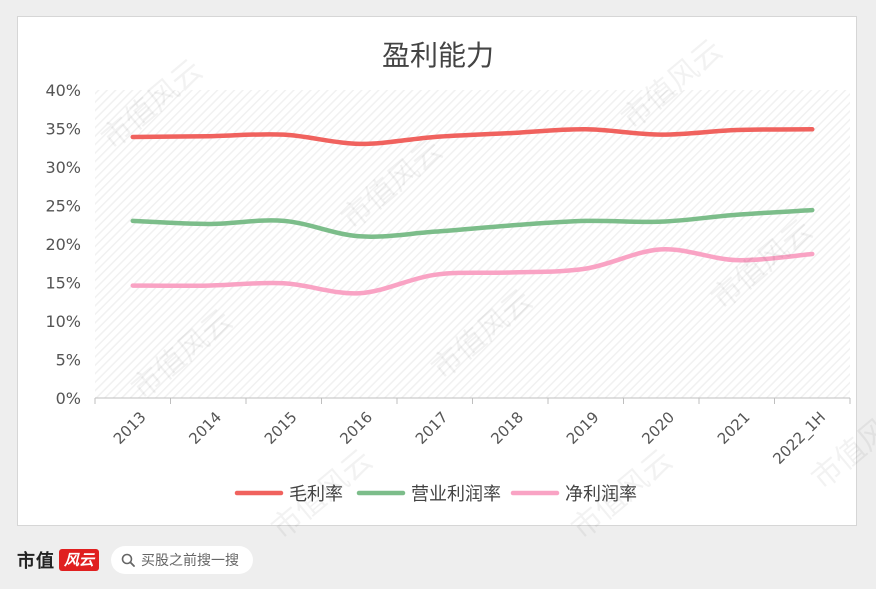  What do you see at coordinates (63, 206) in the screenshot?
I see `y-tick-label: 25%` at bounding box center [63, 206].